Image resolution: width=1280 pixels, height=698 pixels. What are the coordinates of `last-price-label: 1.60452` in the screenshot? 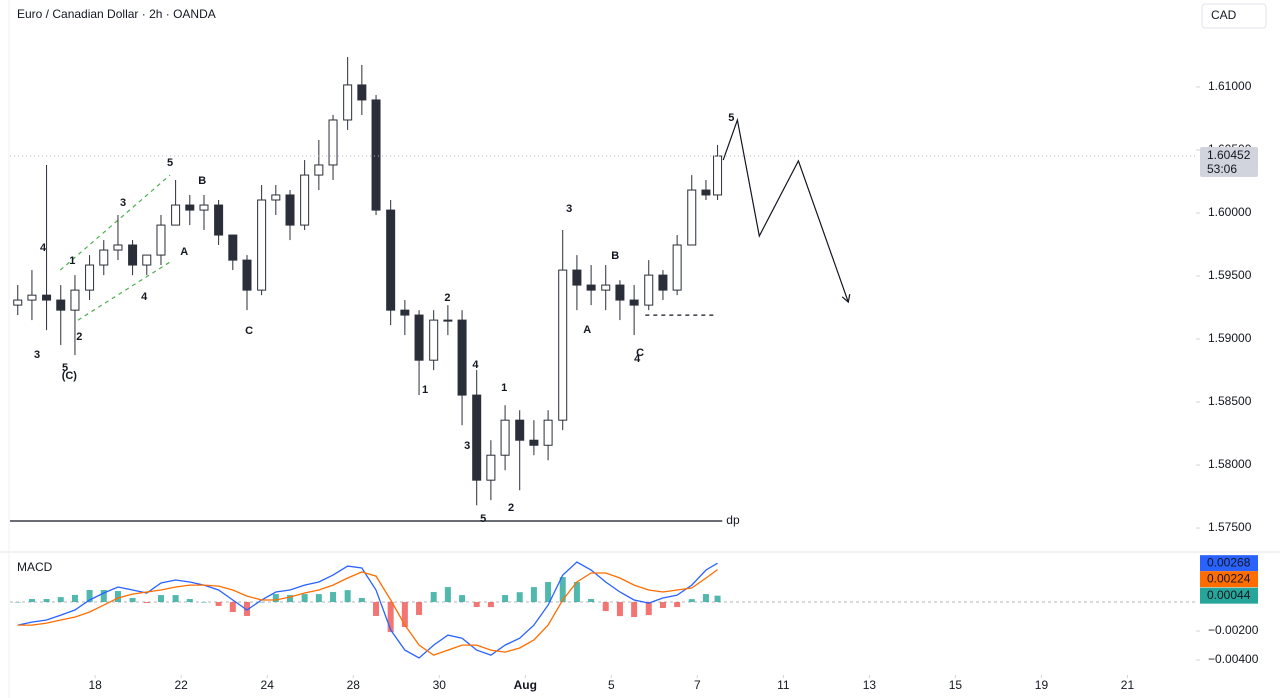 It's located at (1229, 155).